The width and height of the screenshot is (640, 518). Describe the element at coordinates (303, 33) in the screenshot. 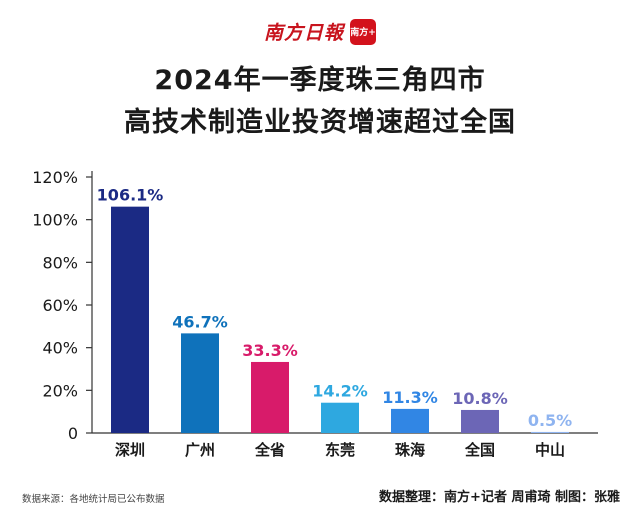

I see `brand-name: 南方日報` at that location.